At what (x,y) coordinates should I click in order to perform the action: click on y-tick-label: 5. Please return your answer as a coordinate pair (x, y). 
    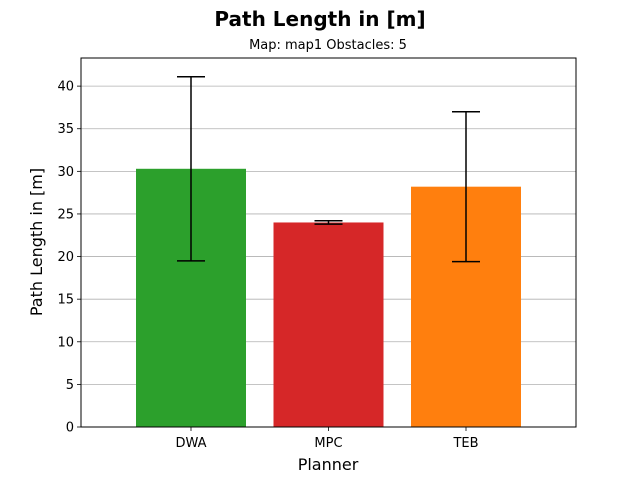
    Looking at the image, I should click on (70, 385).